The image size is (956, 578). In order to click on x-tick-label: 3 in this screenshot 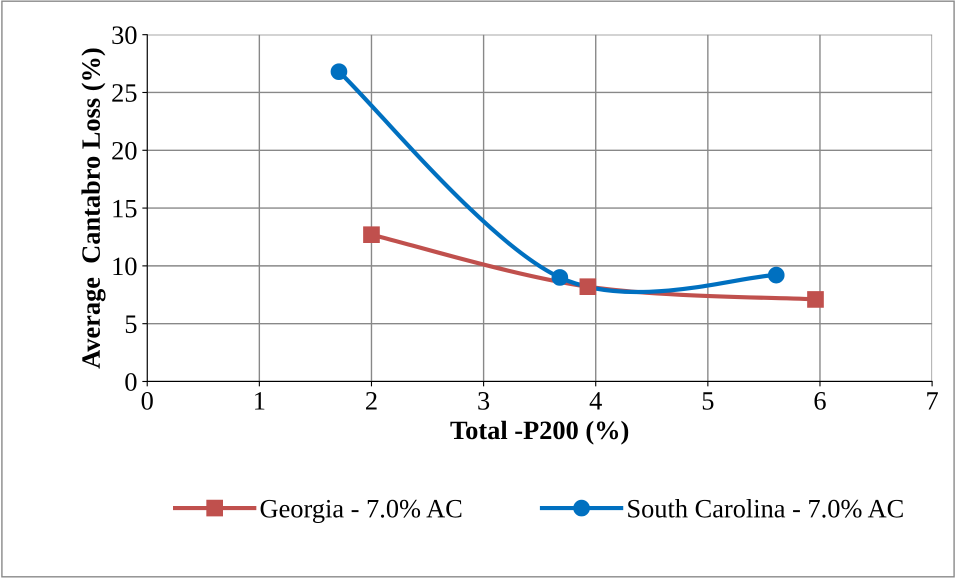, I will do `click(484, 401)`.